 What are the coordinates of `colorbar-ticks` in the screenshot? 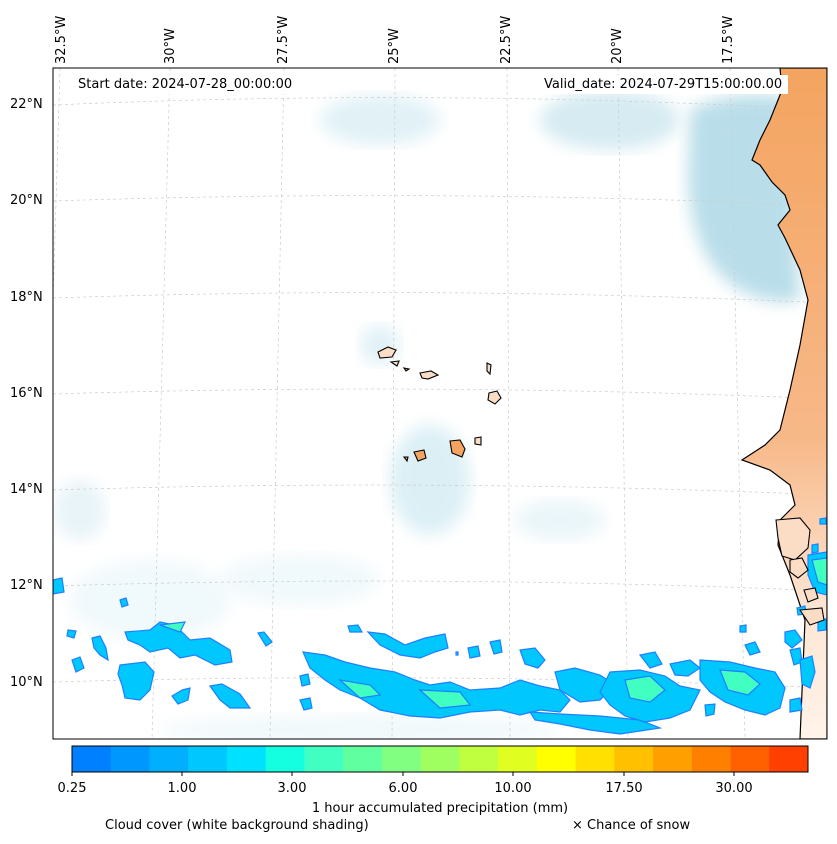 It's located at (403, 774).